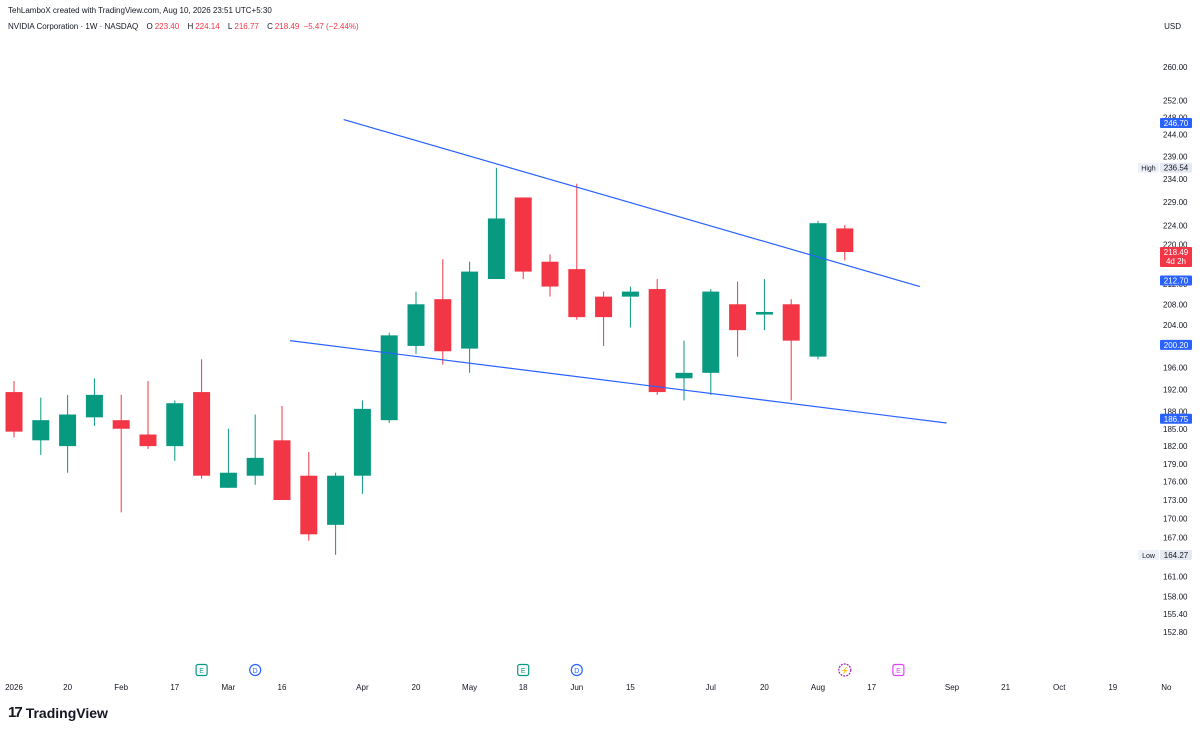 Image resolution: width=1200 pixels, height=730 pixels. What do you see at coordinates (1175, 100) in the screenshot?
I see `y-tick-label: 252.00` at bounding box center [1175, 100].